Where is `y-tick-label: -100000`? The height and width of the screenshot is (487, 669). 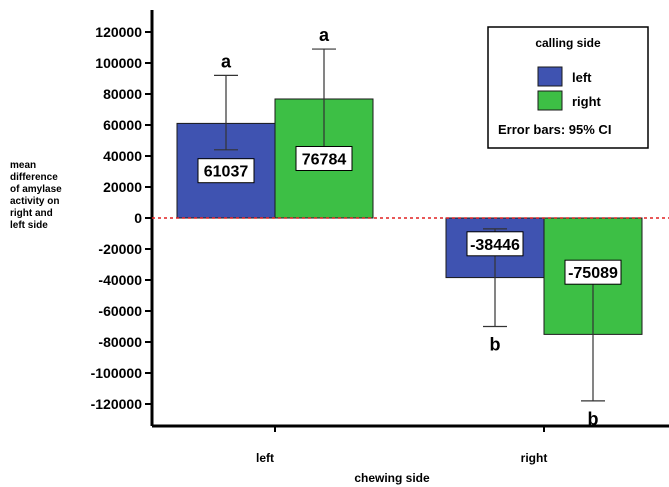
y-tick-label: -100000 is located at coordinates (117, 373).